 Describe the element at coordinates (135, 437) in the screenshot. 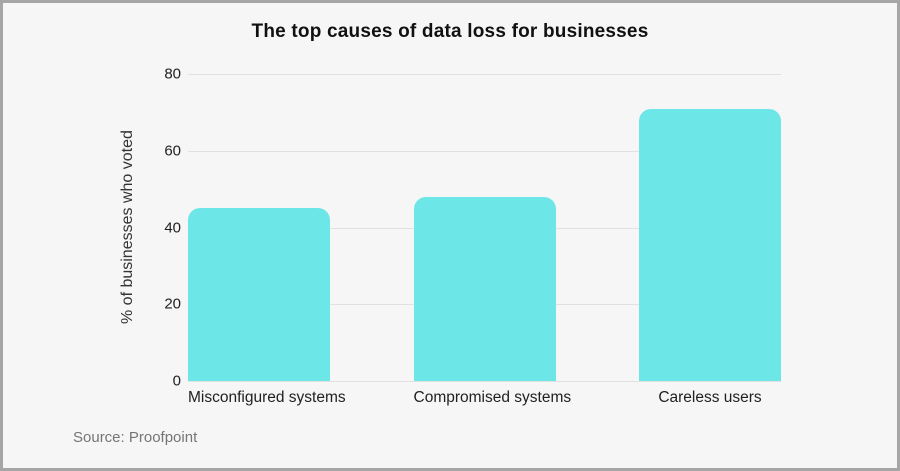

I see `source-note: Source: Proofpoint` at that location.